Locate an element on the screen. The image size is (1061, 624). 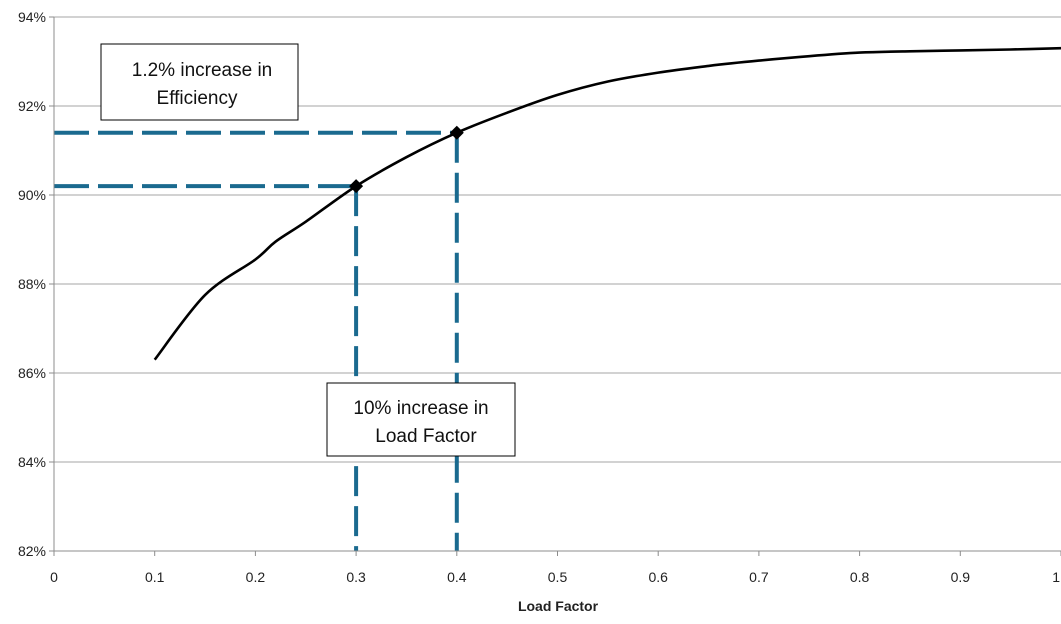
y-tick-label-4: 90% is located at coordinates (32, 195).